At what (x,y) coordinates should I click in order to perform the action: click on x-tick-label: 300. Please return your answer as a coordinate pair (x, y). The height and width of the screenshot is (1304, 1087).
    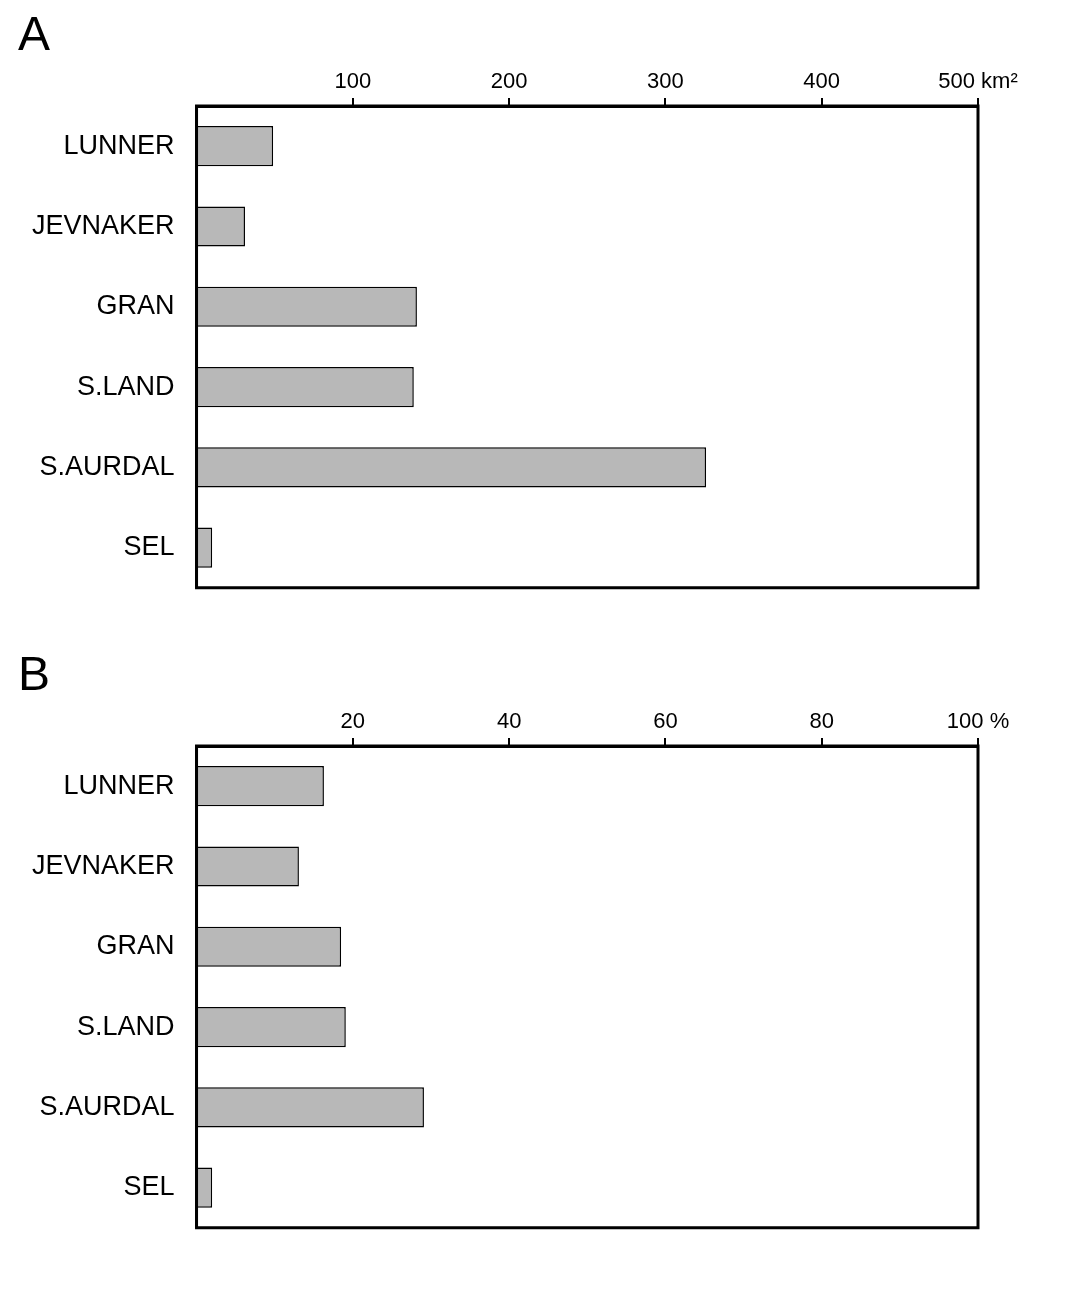
    Looking at the image, I should click on (665, 80).